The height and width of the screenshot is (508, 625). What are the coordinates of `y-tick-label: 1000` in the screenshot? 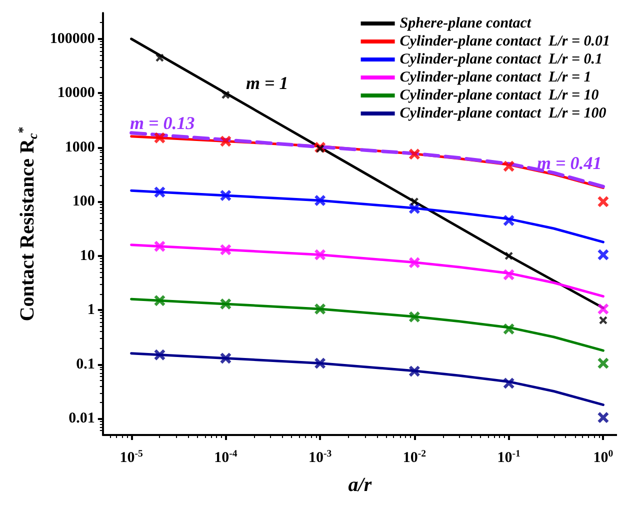 It's located at (79, 147).